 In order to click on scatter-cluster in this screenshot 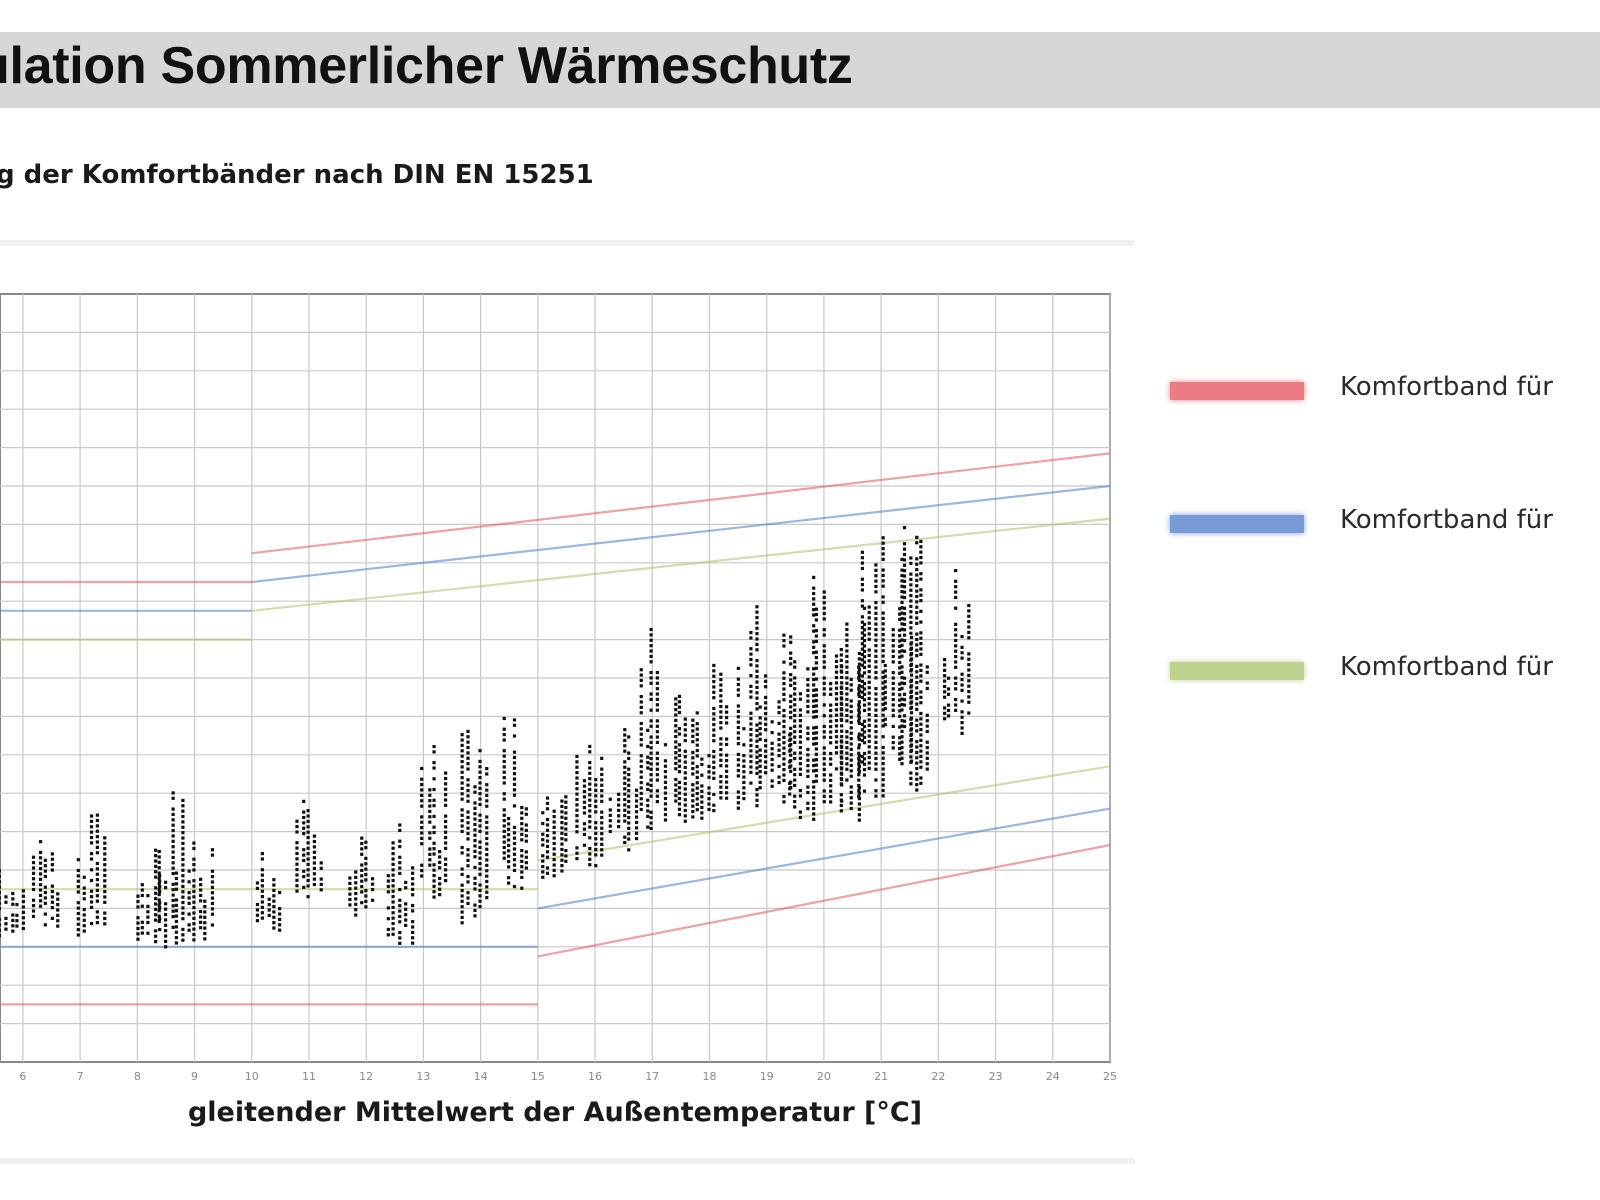, I will do `click(361, 876)`.